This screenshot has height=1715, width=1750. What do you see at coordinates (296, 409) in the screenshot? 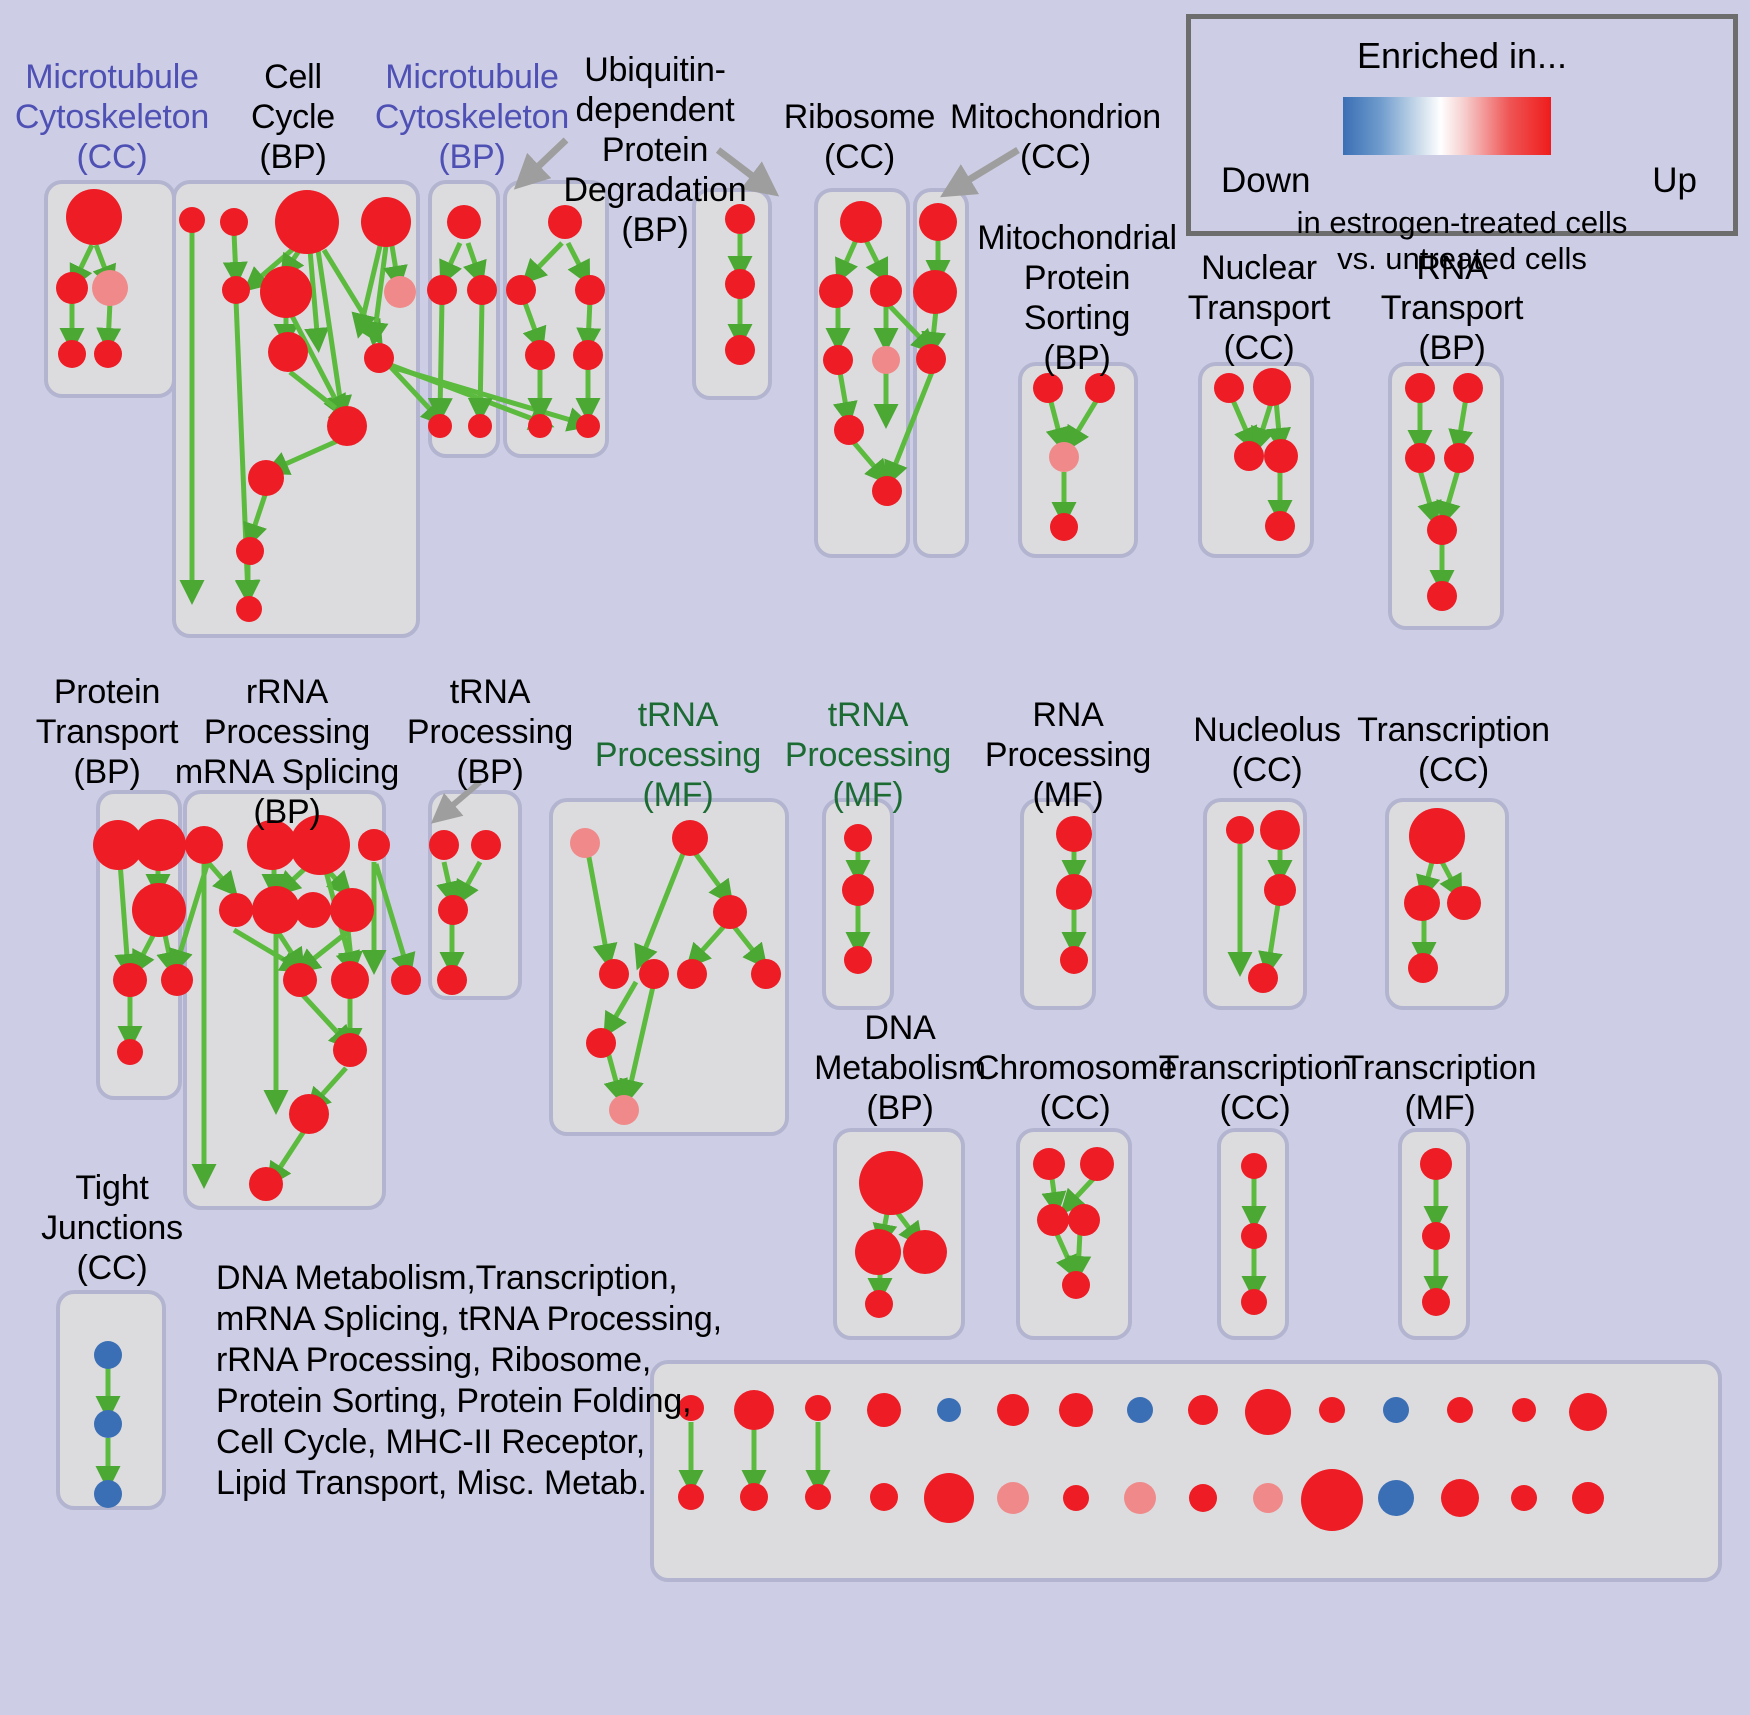
I see `cluster-box-cell-cycle-bp` at bounding box center [296, 409].